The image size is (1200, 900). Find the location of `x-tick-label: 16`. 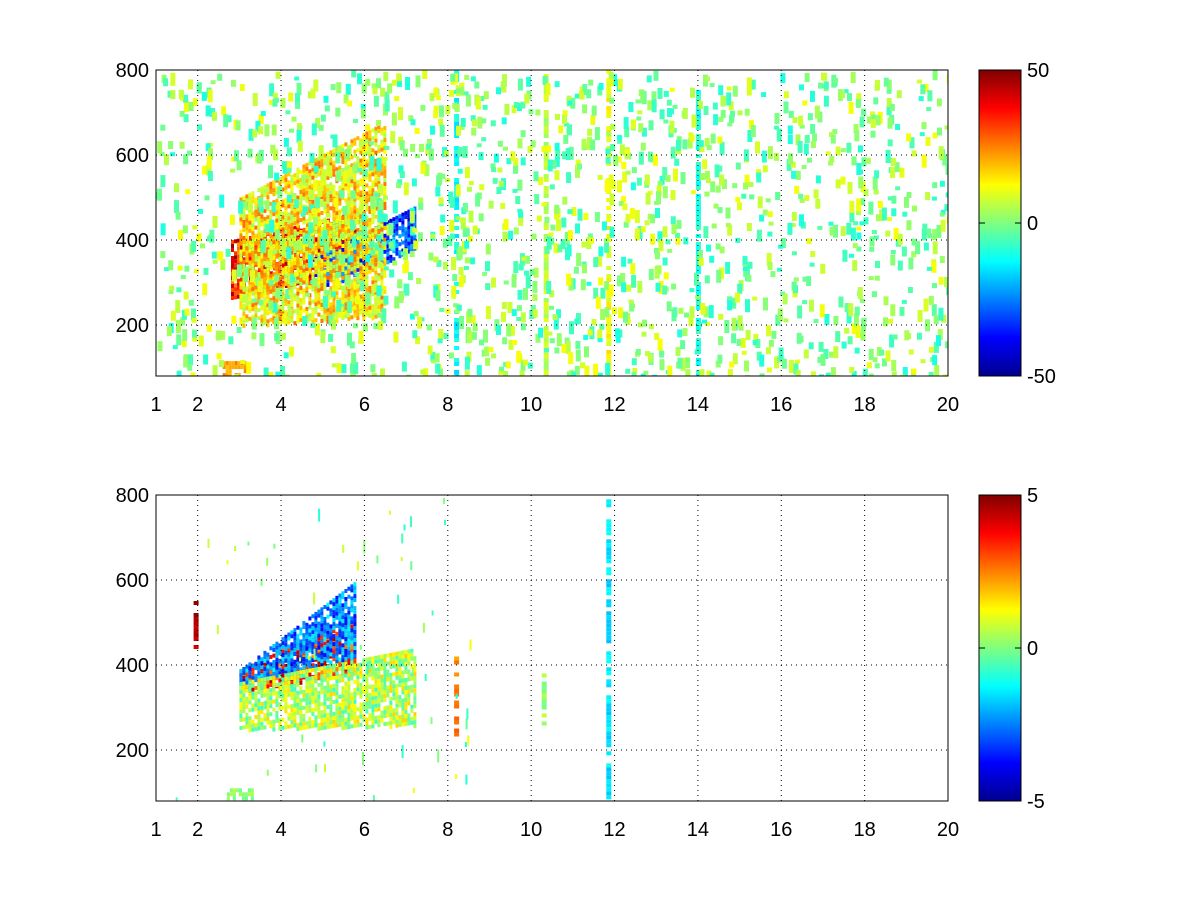

x-tick-label: 16 is located at coordinates (781, 405).